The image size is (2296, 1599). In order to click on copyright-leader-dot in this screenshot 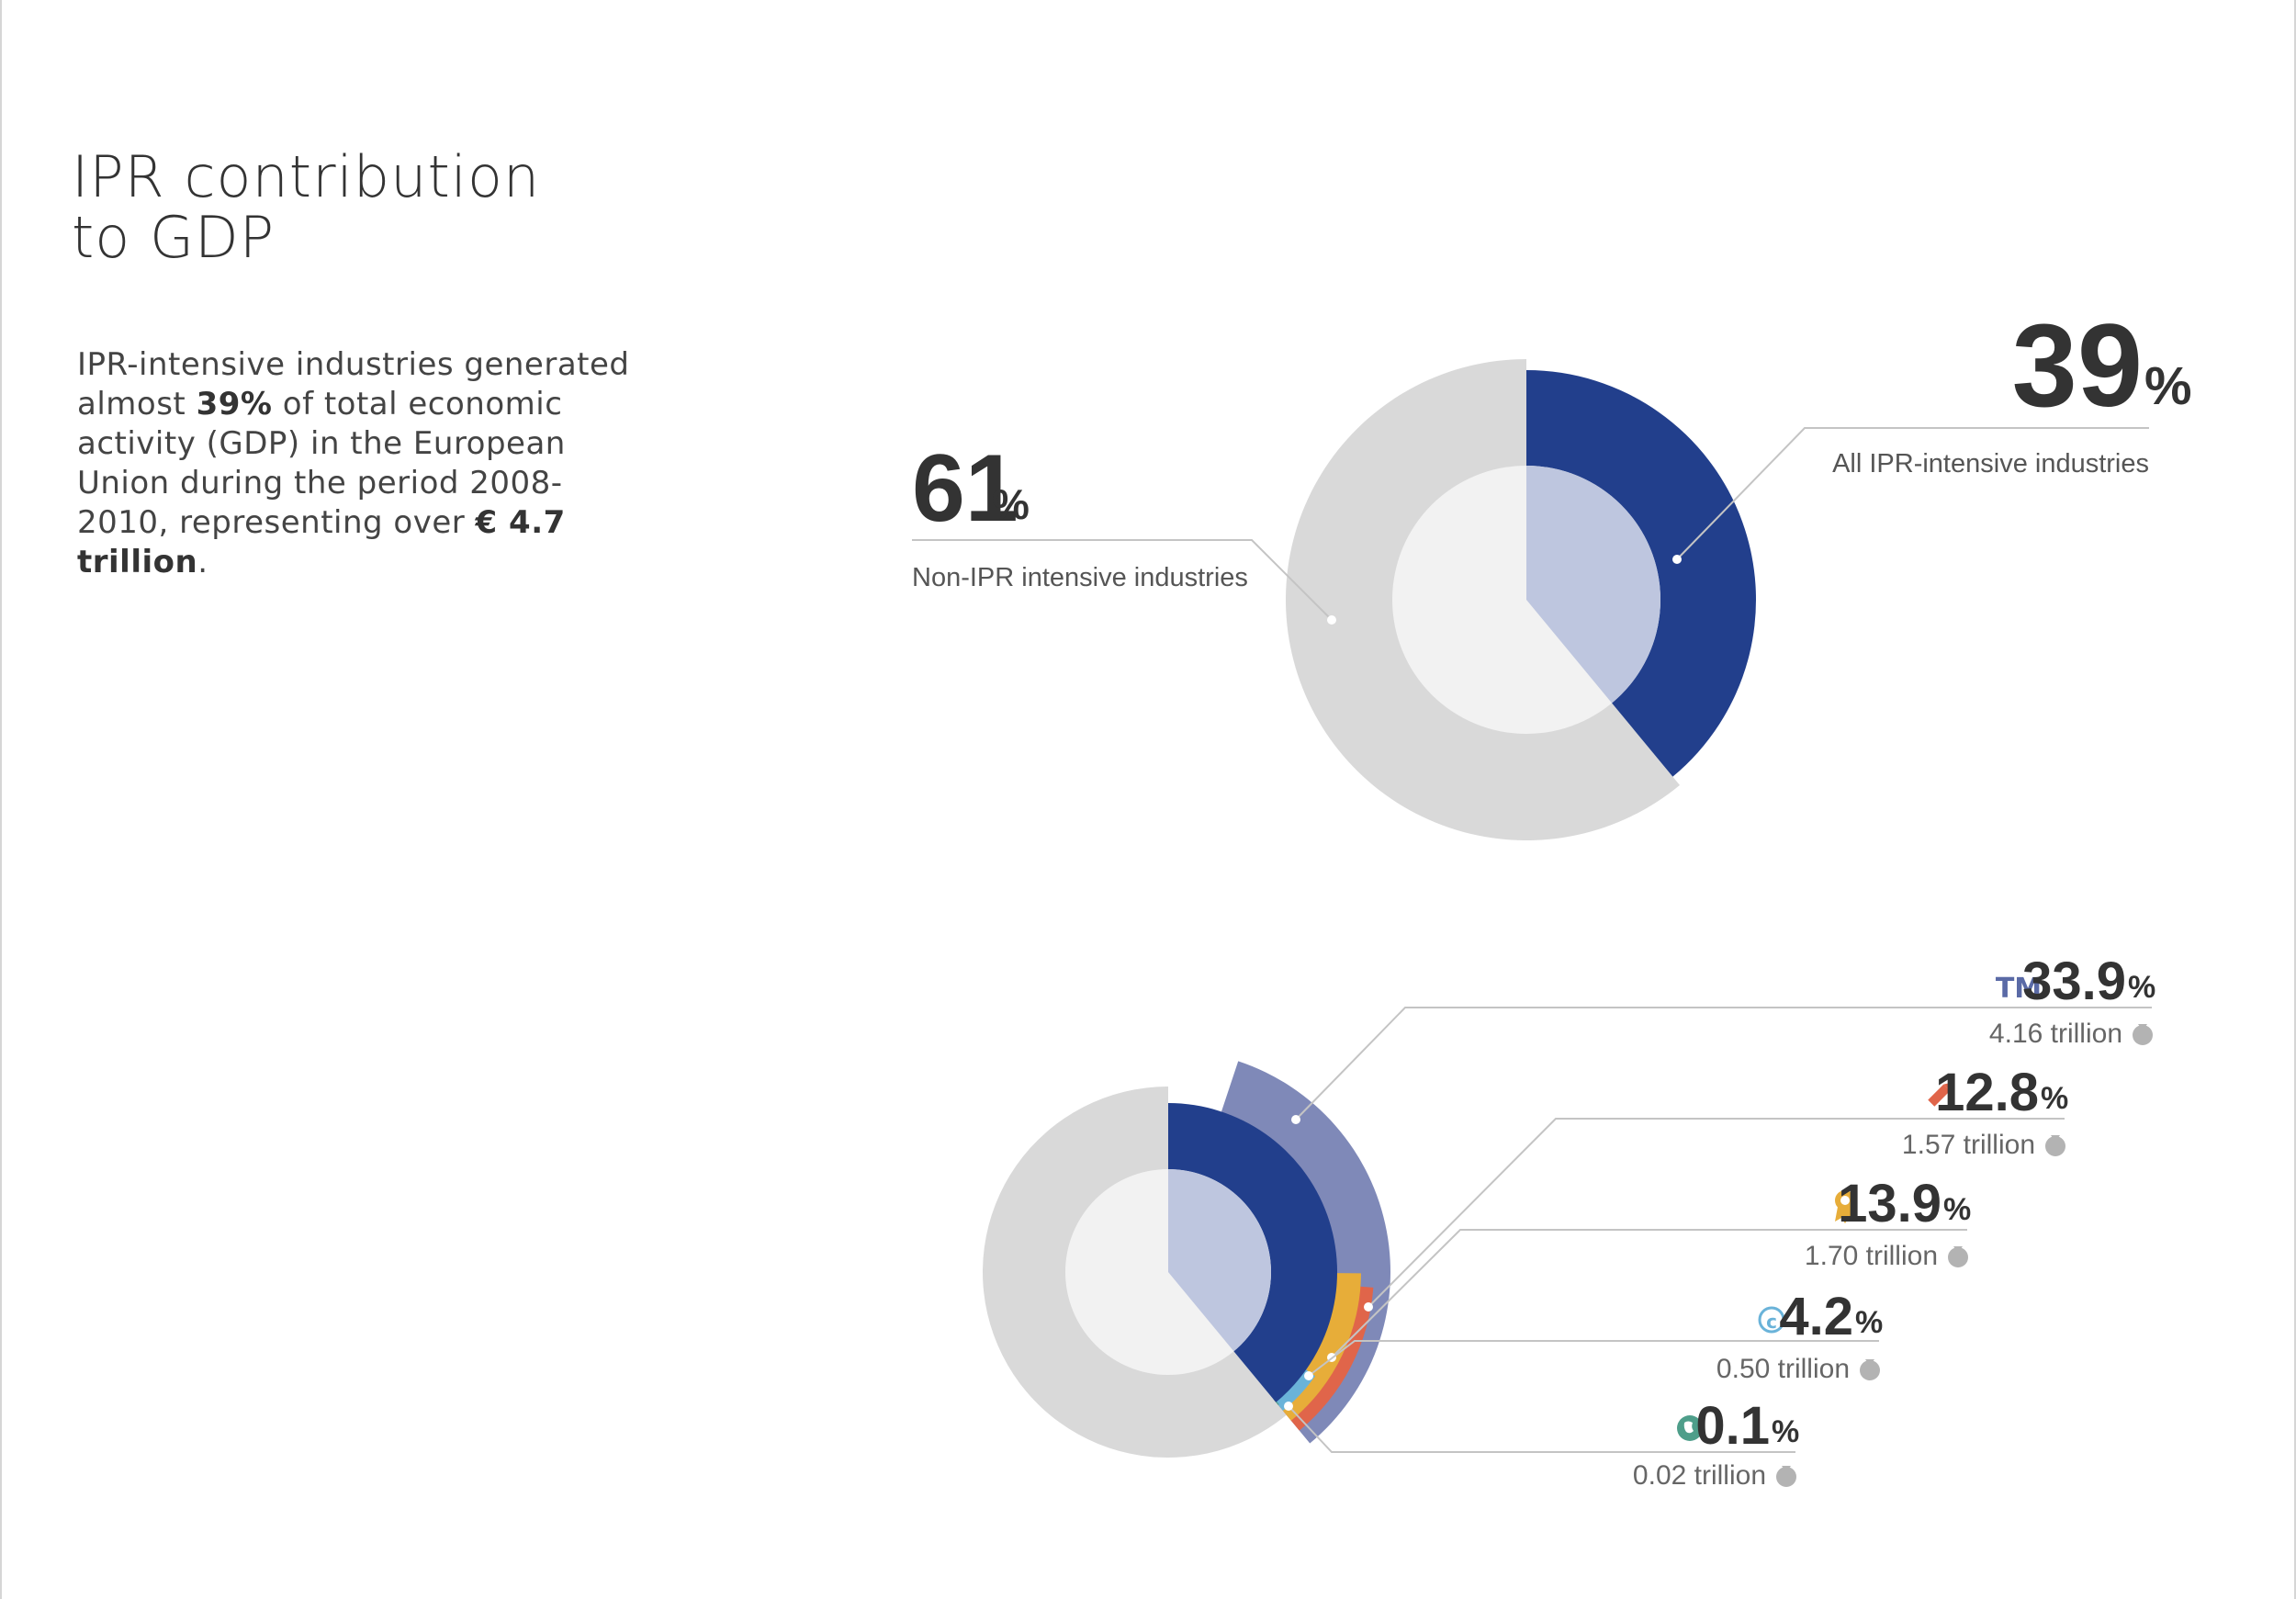, I will do `click(1309, 1375)`.